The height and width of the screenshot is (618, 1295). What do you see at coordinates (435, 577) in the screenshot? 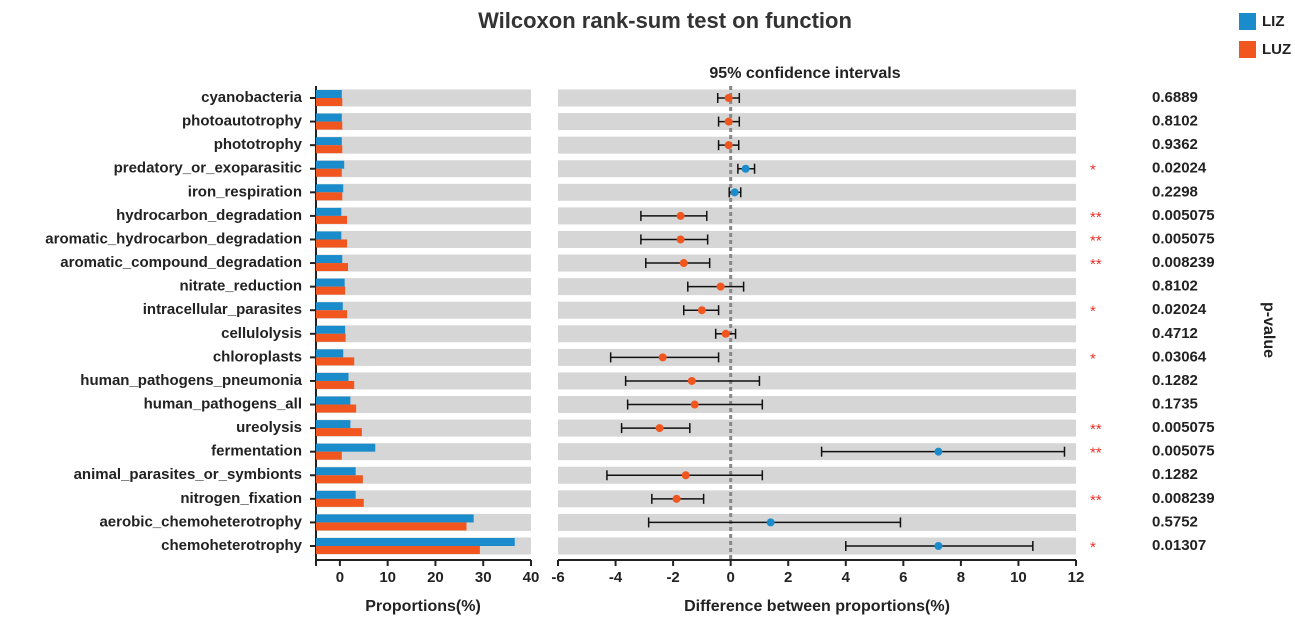
I see `x-tick-label: 20` at bounding box center [435, 577].